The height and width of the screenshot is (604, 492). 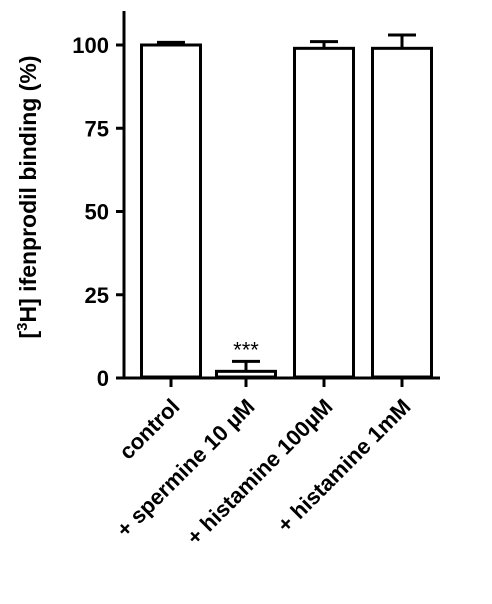 What do you see at coordinates (103, 378) in the screenshot?
I see `y-tick-label: 0` at bounding box center [103, 378].